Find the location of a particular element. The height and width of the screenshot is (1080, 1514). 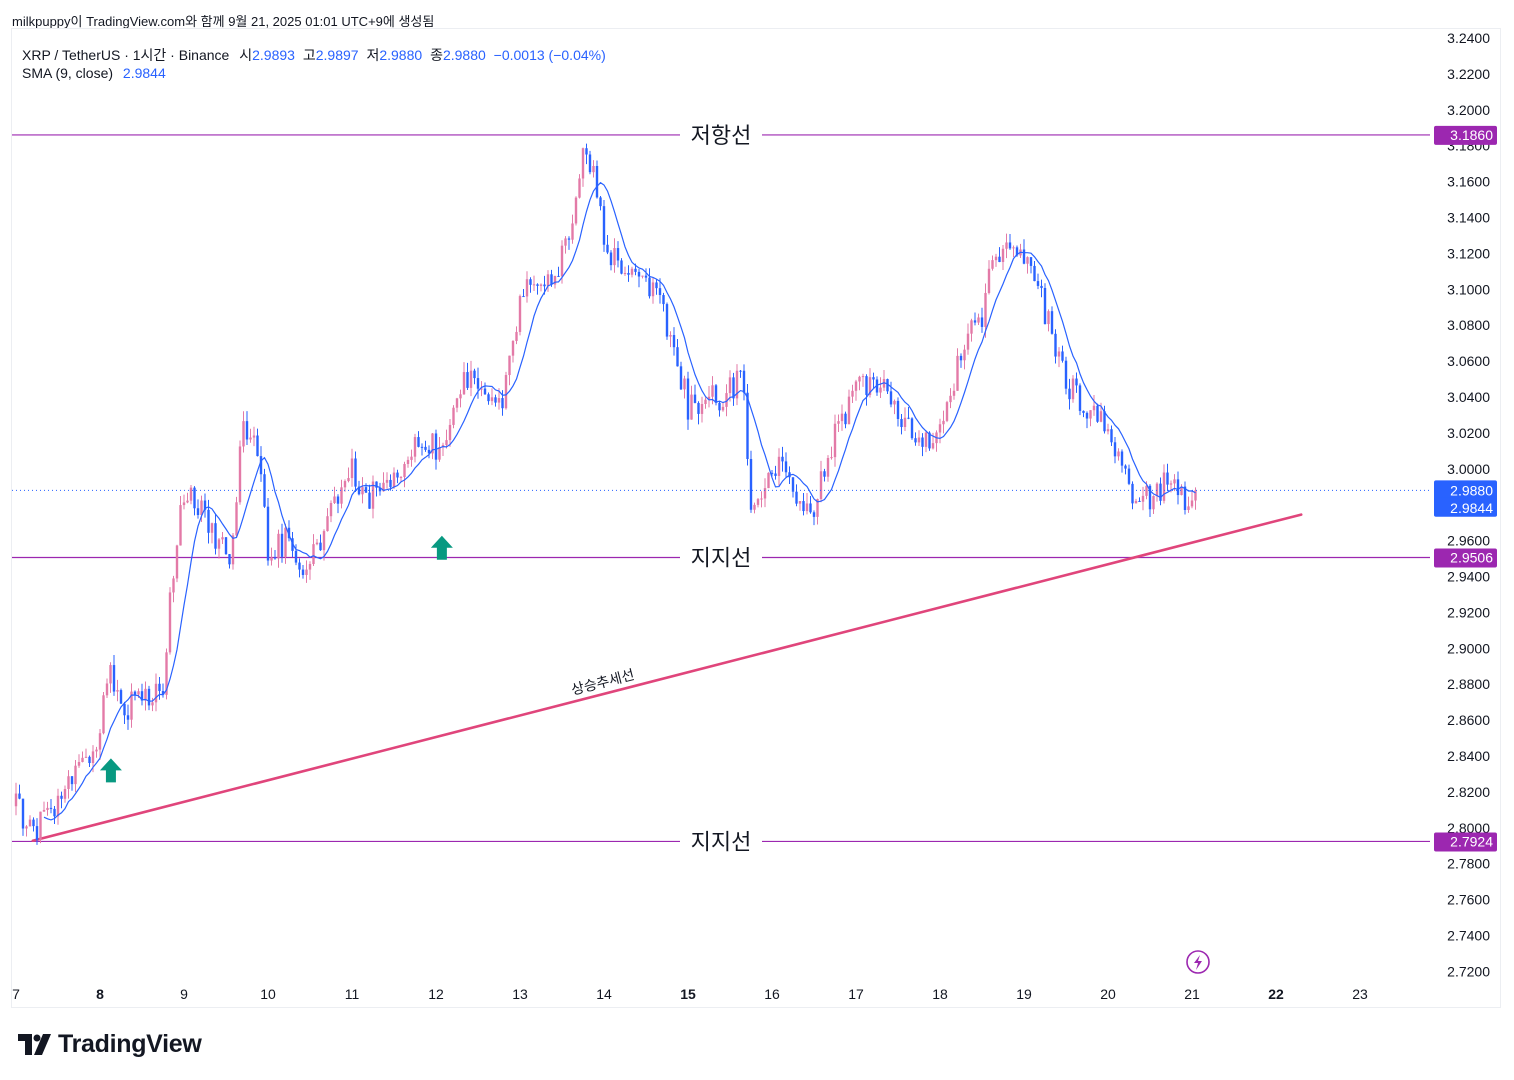

close-value: 2.9880 is located at coordinates (464, 55).